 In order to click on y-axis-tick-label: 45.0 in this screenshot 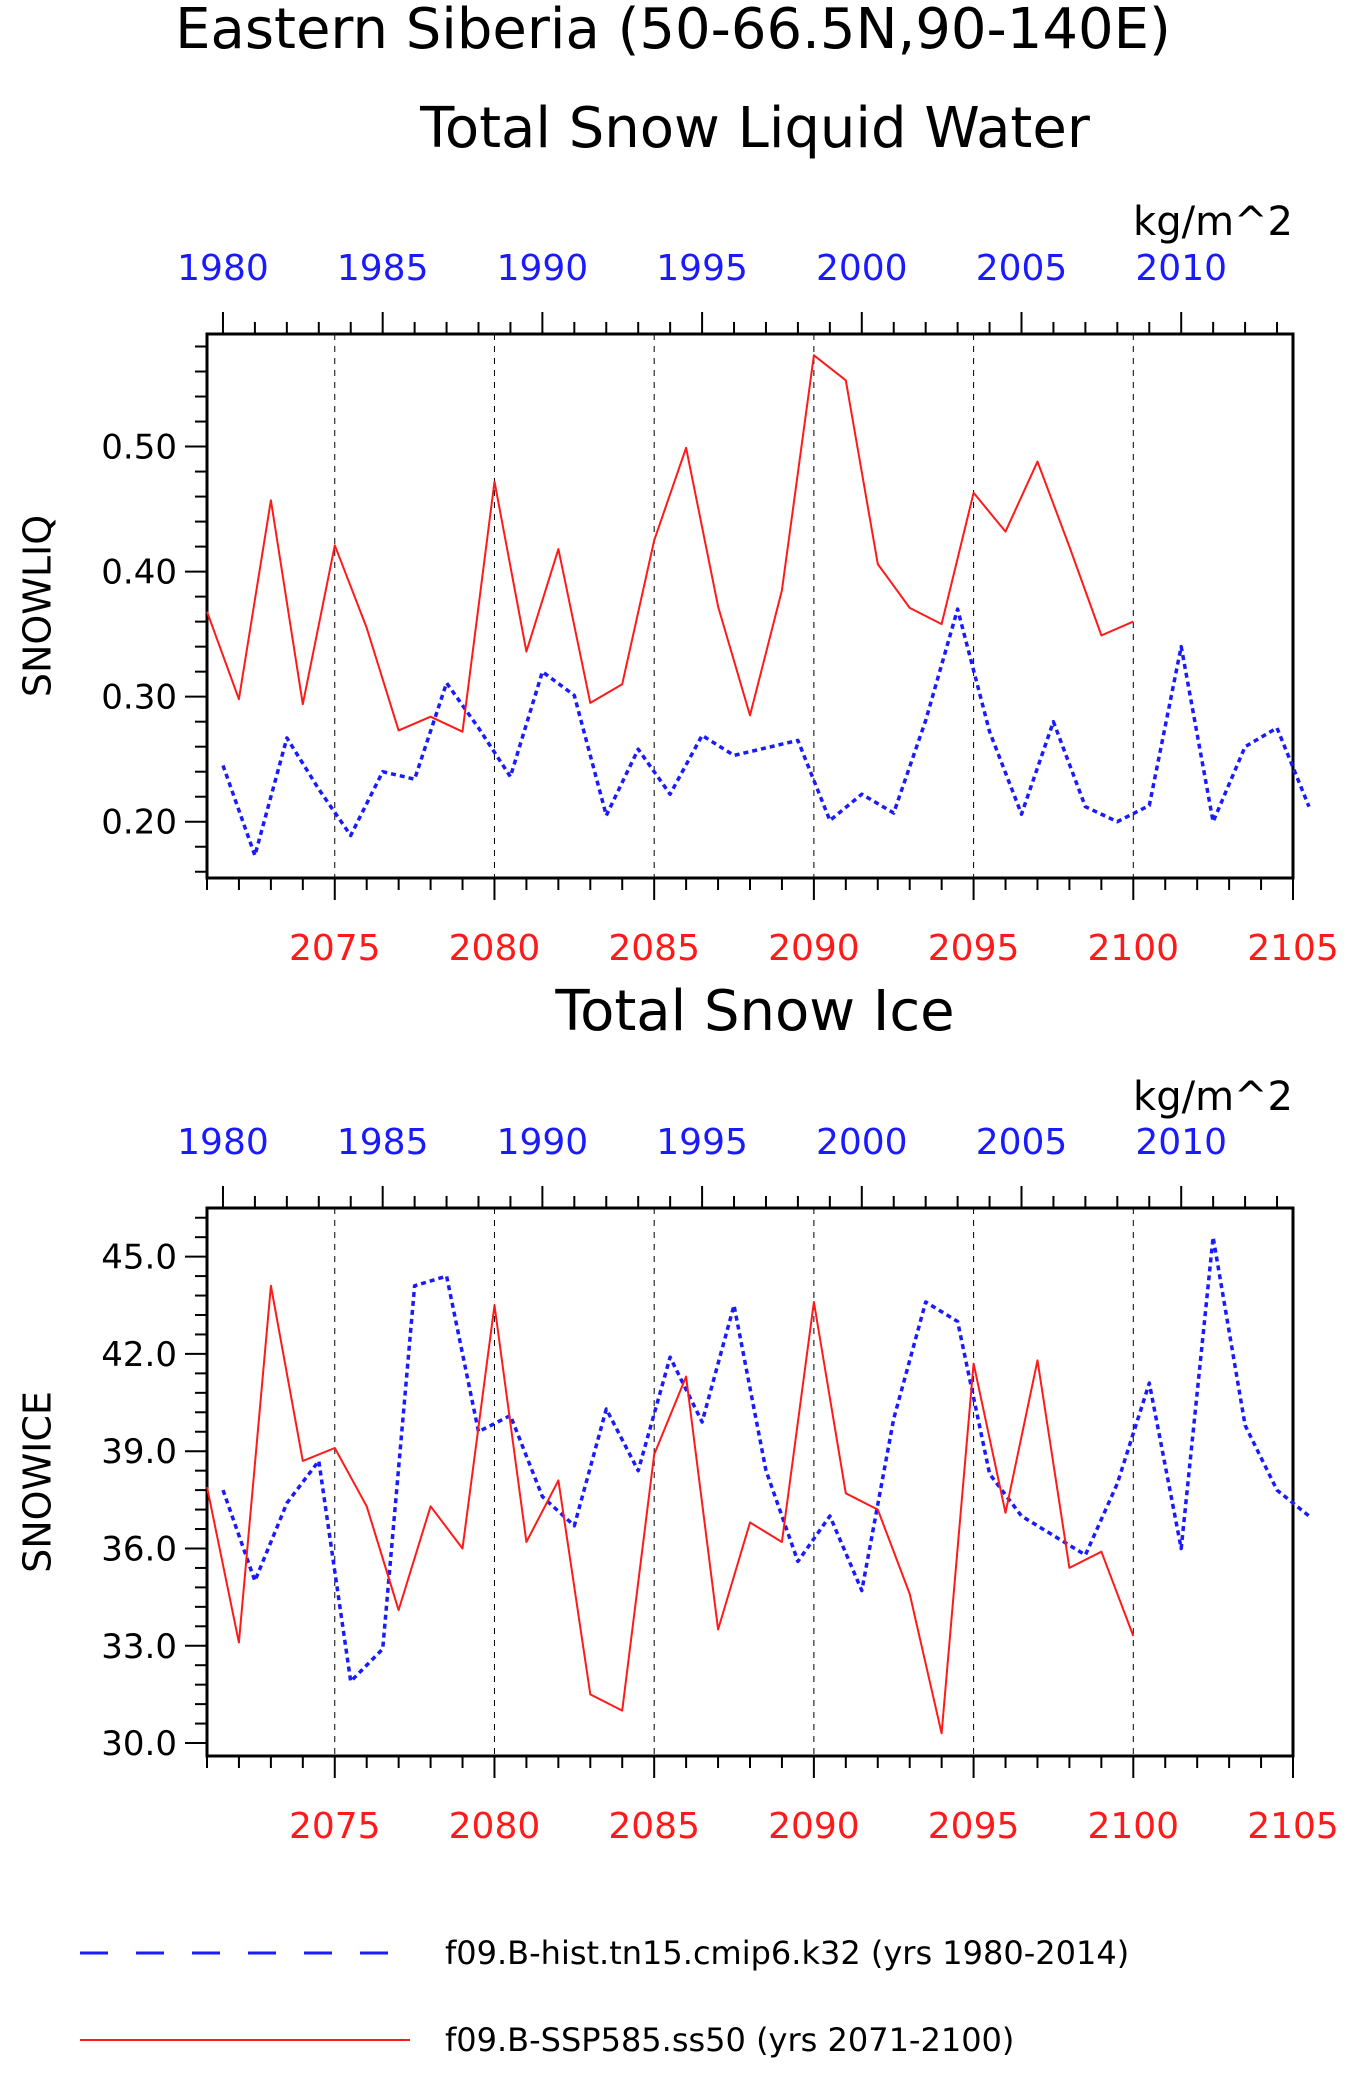, I will do `click(139, 1258)`.